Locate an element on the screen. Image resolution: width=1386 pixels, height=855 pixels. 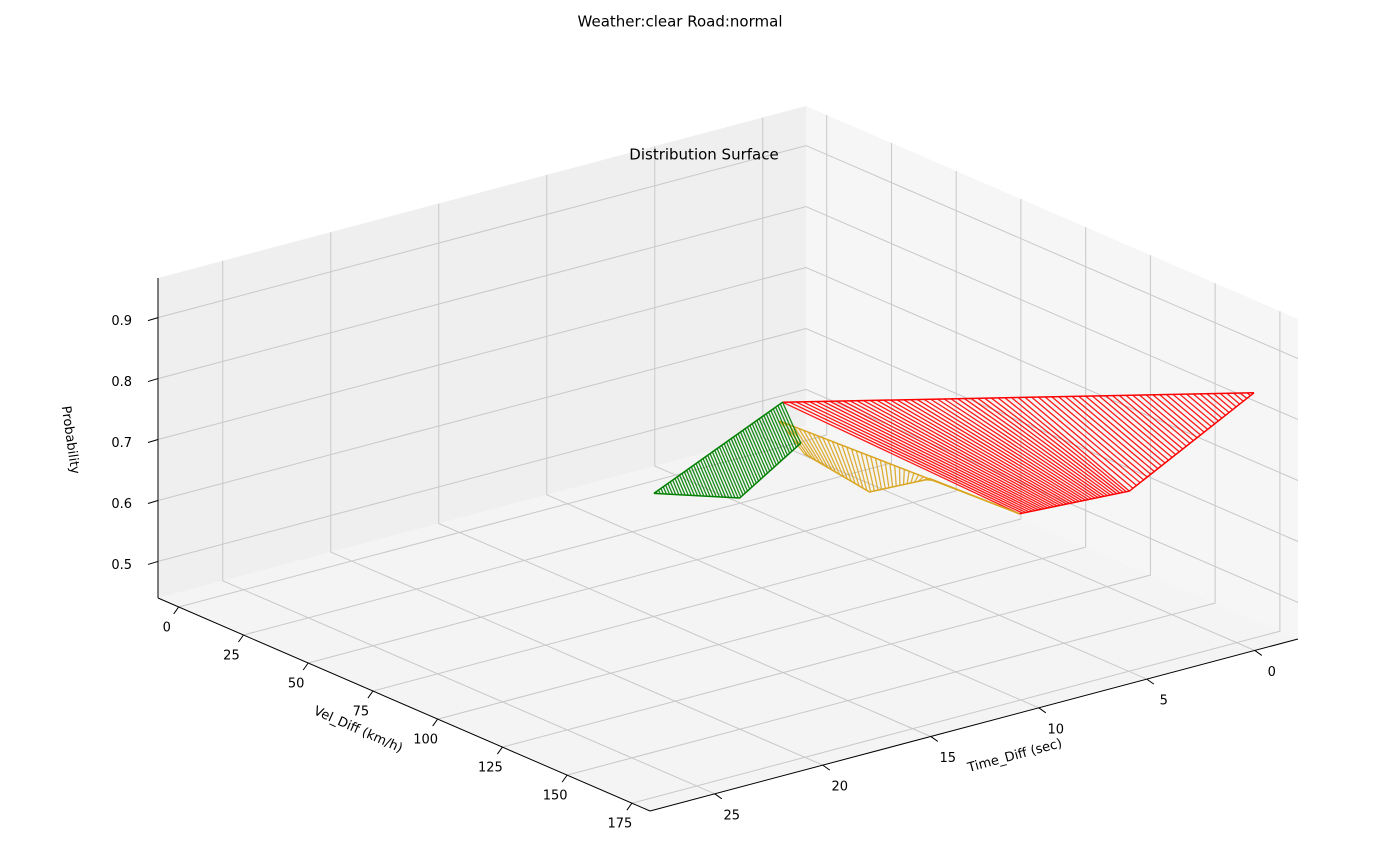
y-axis-title: Time_Diff (sec) is located at coordinates (1014, 756).